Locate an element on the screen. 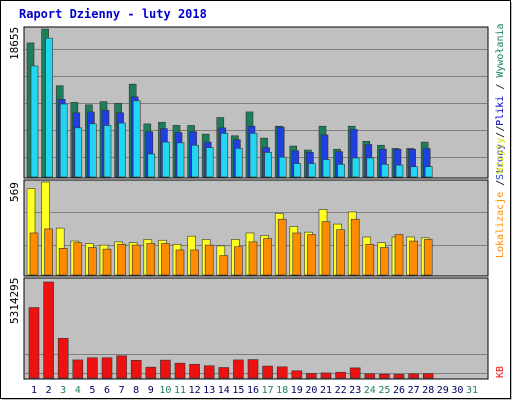  x-tick-label: 17 is located at coordinates (268, 390).